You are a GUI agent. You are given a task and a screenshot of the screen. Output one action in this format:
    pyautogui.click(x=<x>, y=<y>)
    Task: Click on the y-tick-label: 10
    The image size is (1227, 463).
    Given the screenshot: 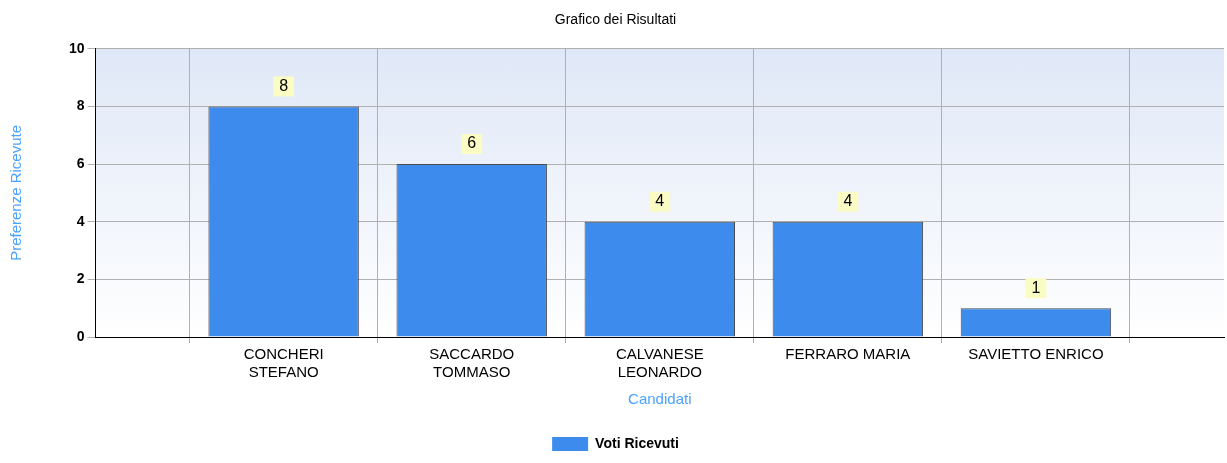 What is the action you would take?
    pyautogui.click(x=76, y=47)
    